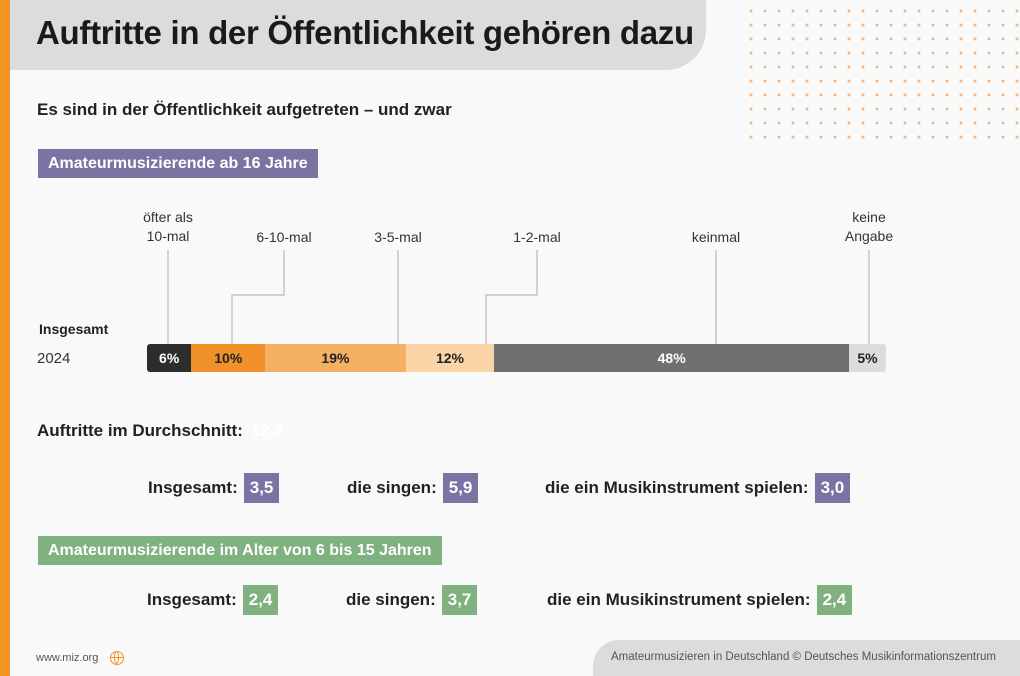  Describe the element at coordinates (5, 338) in the screenshot. I see `accent-sidebar` at that location.